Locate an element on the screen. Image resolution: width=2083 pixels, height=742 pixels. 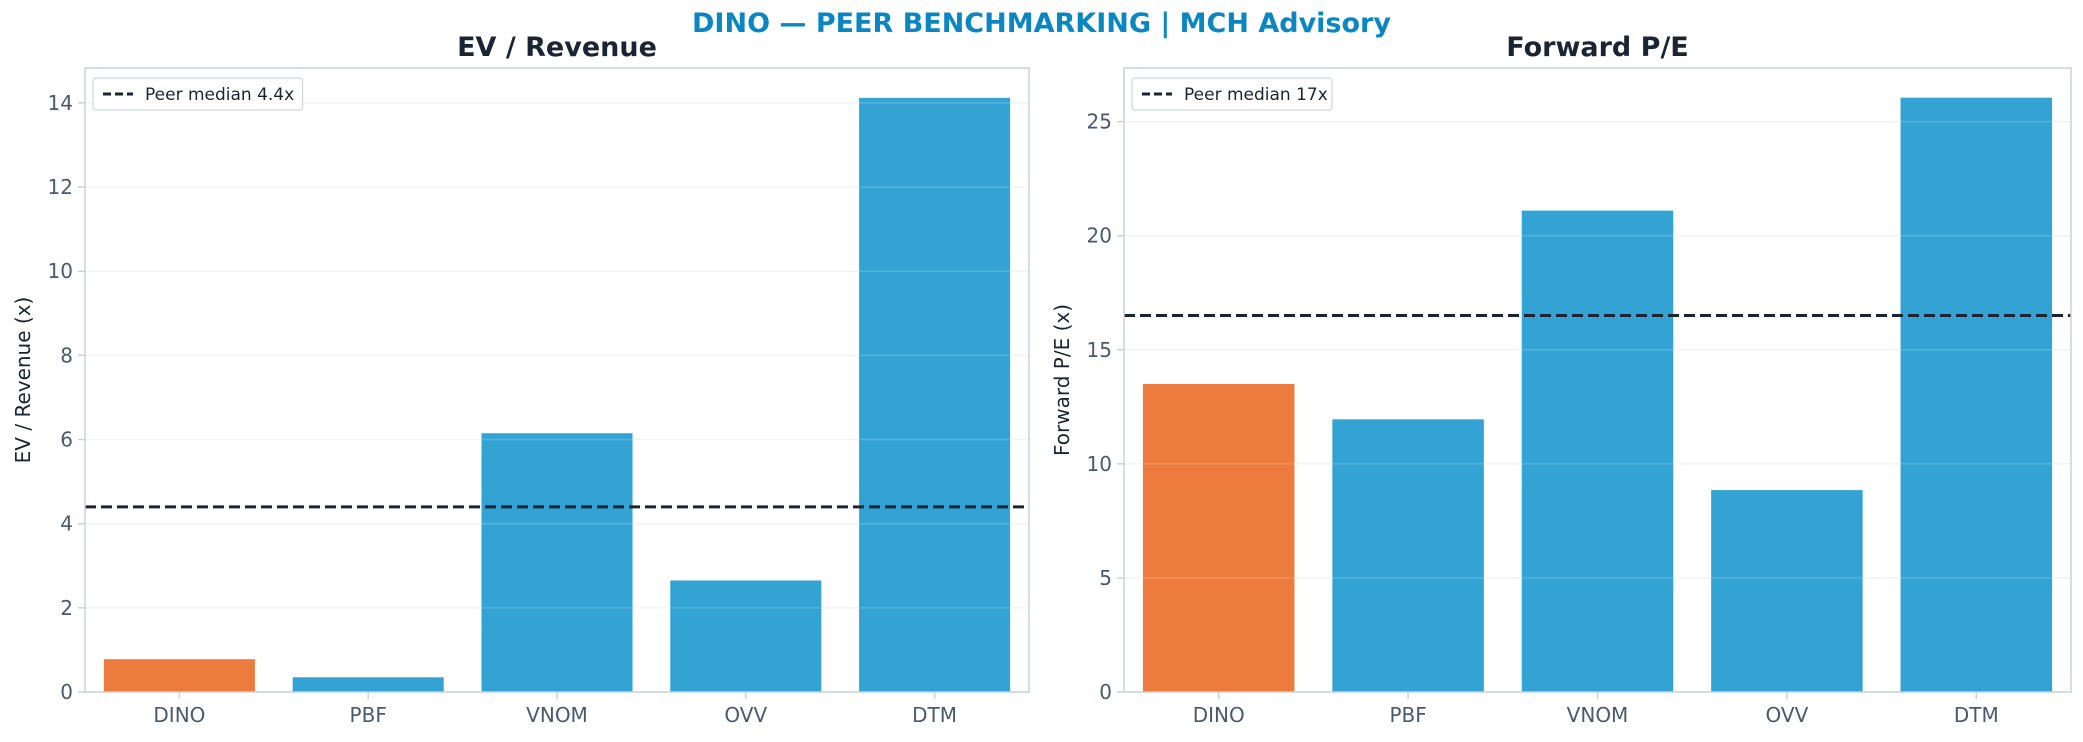
y-axis-label: EV / Revenue (x) is located at coordinates (23, 380).